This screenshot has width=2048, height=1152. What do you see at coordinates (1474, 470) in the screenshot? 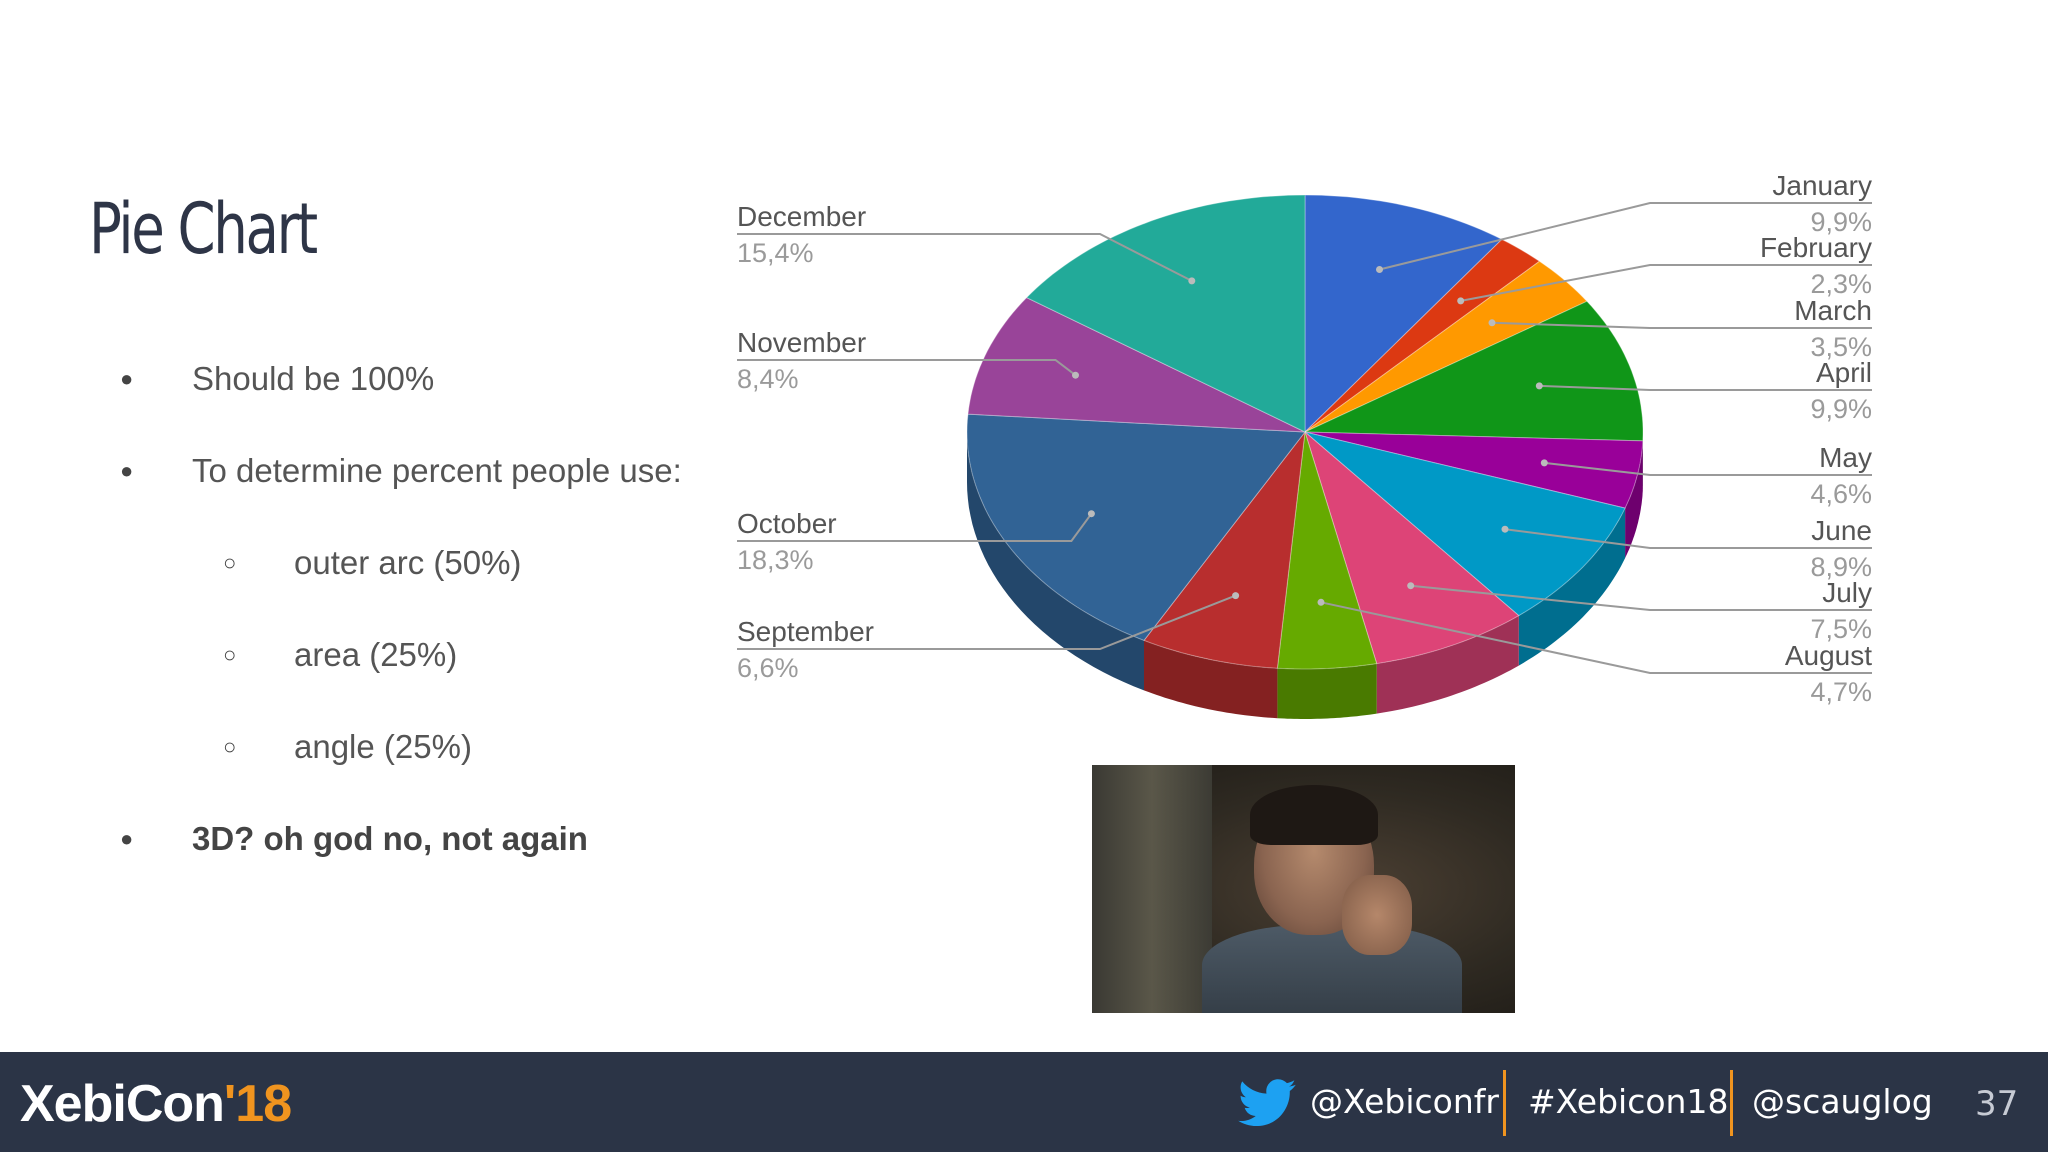
I see `pie-slice-may` at bounding box center [1474, 470].